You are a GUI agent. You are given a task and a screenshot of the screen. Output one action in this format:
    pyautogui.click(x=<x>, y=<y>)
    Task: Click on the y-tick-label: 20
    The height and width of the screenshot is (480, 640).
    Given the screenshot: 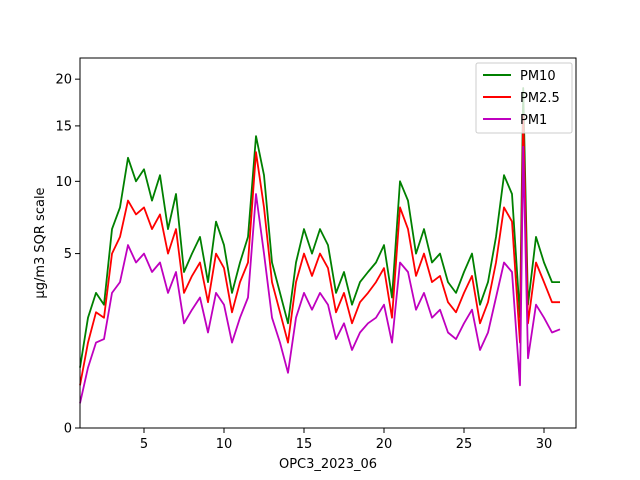 What is the action you would take?
    pyautogui.click(x=63, y=80)
    